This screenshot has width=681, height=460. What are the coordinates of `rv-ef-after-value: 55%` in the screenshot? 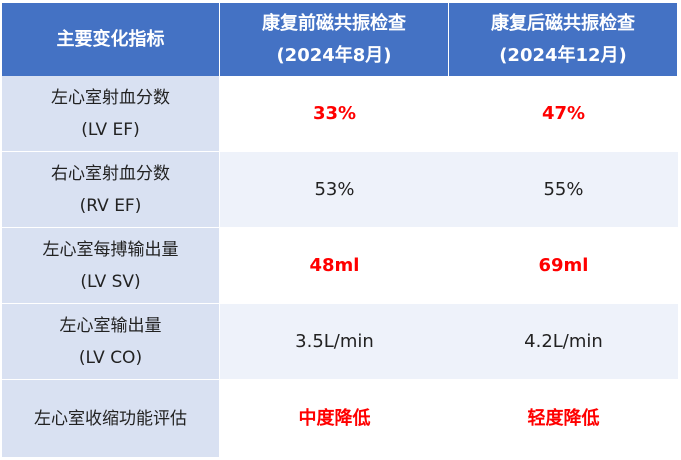 It's located at (563, 189).